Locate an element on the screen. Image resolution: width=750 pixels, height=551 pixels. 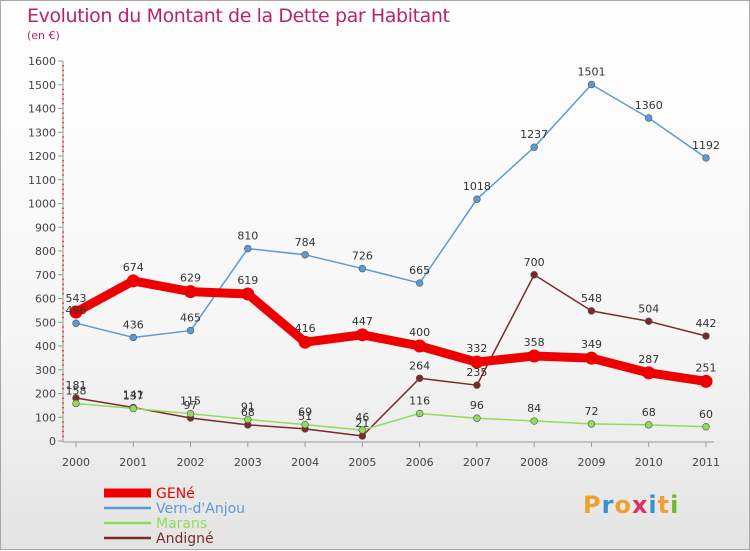
legend-label-vern-d-anjou: Vern-d'Anjou is located at coordinates (200, 509).